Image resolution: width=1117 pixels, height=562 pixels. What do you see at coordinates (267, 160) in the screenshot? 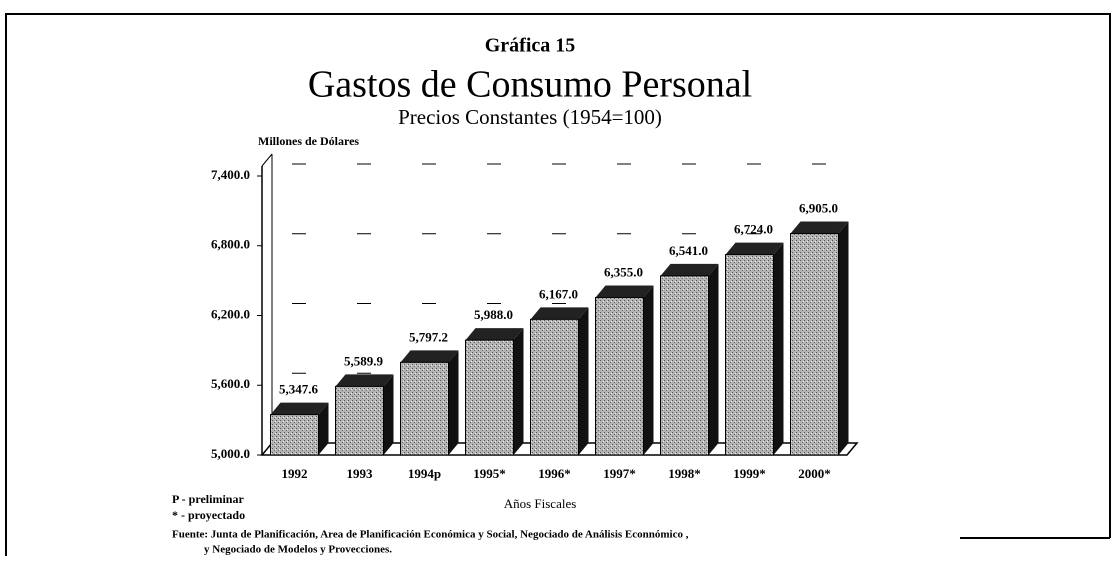
I see `y-axis` at bounding box center [267, 160].